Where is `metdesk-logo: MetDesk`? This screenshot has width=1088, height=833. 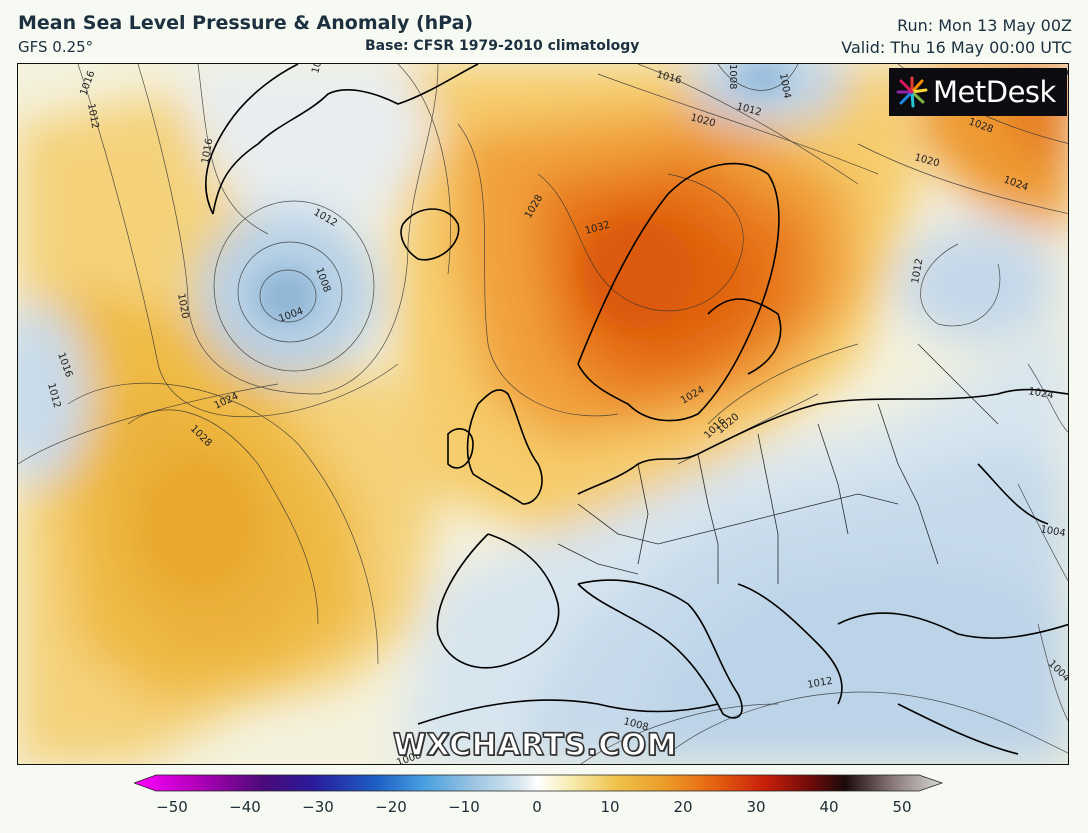 metdesk-logo: MetDesk is located at coordinates (978, 92).